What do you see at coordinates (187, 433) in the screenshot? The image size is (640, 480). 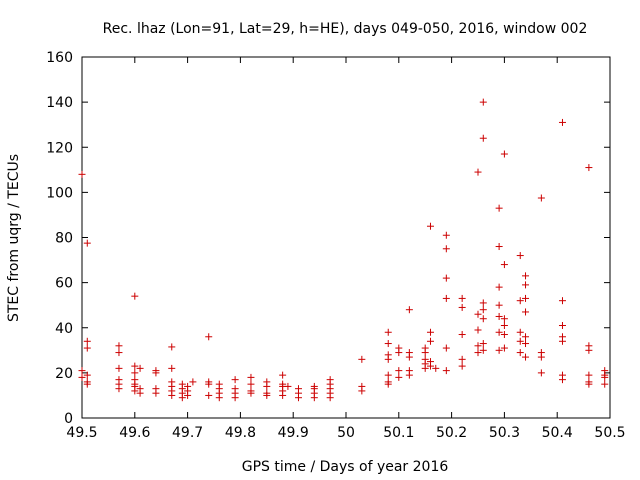 I see `x-tick-label: 49.7` at bounding box center [187, 433].